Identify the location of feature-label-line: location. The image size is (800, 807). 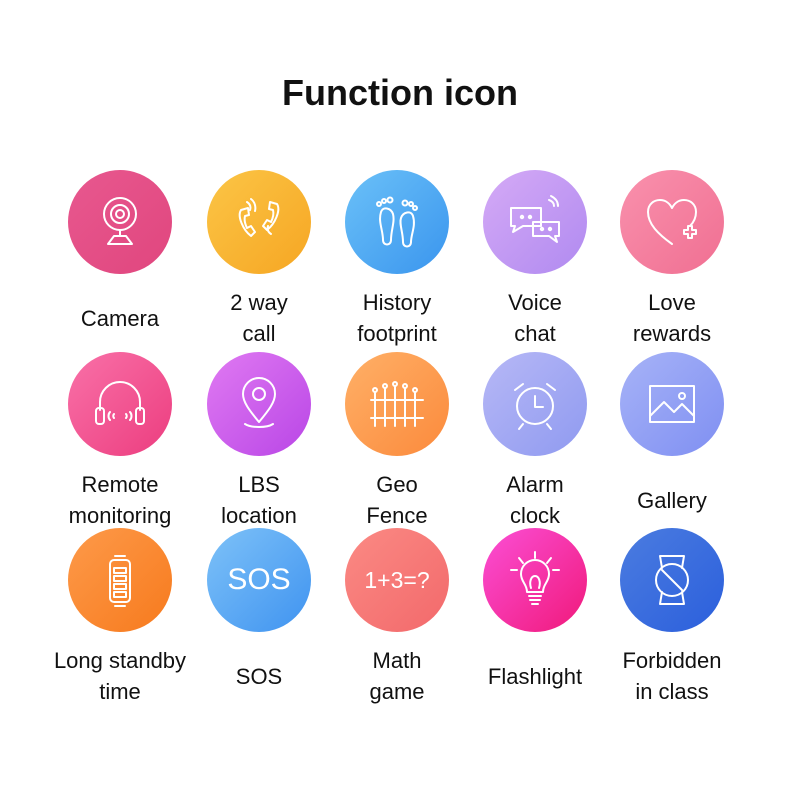
(259, 515).